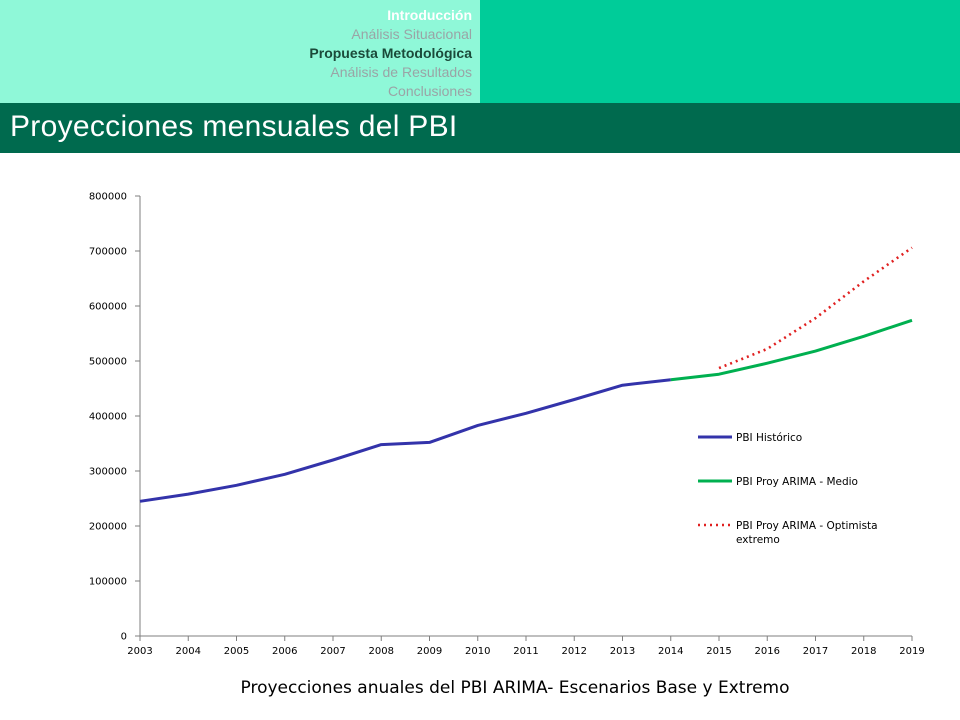  Describe the element at coordinates (108, 252) in the screenshot. I see `y-tick-label: 700000` at that location.